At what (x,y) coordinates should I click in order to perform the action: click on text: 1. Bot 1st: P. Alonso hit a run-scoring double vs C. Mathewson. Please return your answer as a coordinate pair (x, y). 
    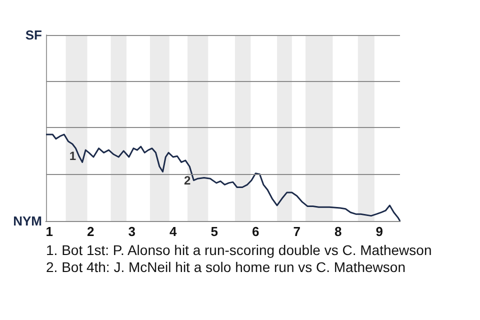
    Looking at the image, I should click on (239, 250).